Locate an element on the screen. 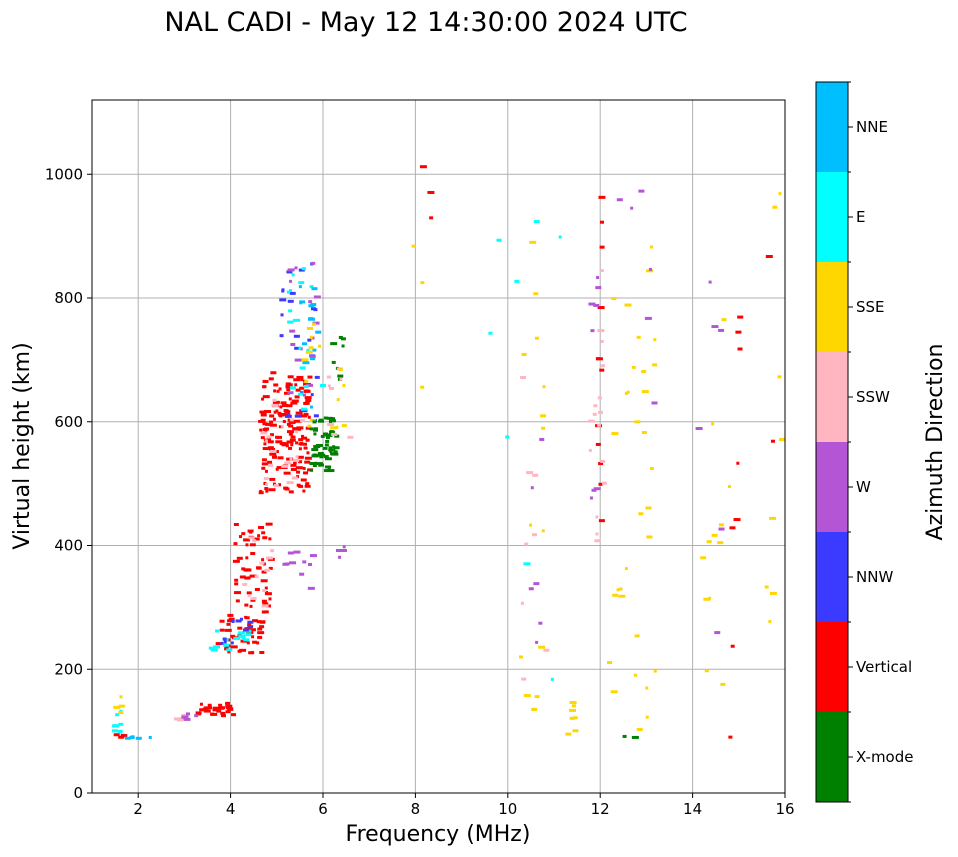 This screenshot has height=857, width=958. x-tick-label: 12 is located at coordinates (600, 809).